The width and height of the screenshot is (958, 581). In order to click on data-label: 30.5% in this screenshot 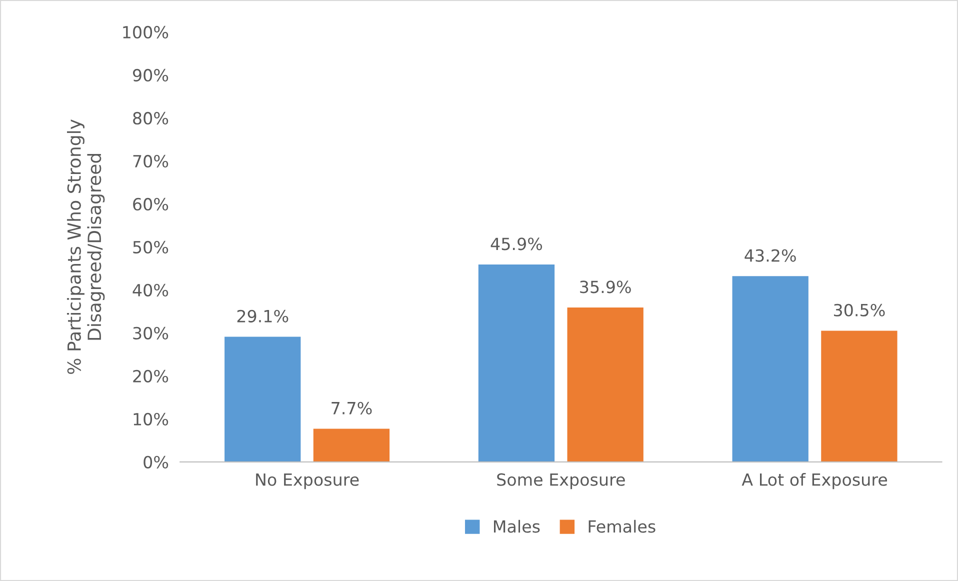, I will do `click(859, 310)`.